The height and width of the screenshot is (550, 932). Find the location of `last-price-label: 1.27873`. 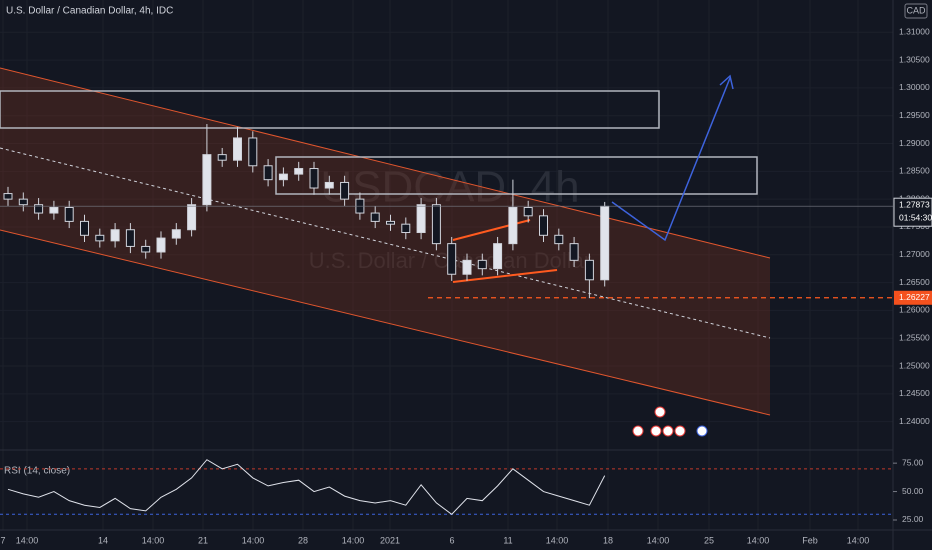

last-price-label: 1.27873 is located at coordinates (914, 204).